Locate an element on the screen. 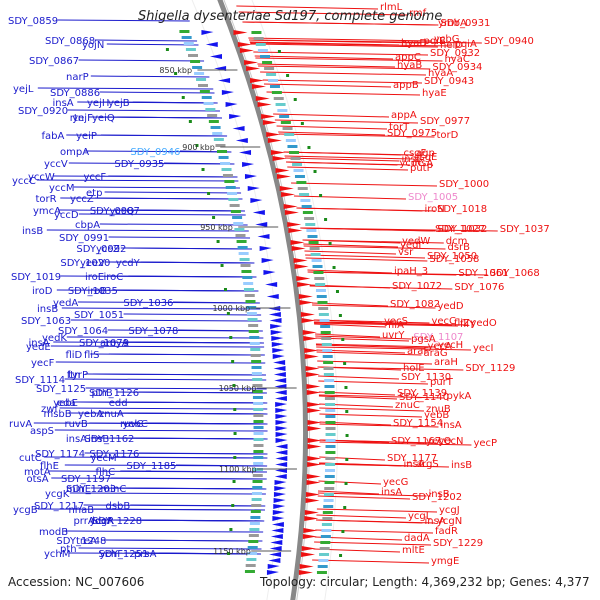  gene-label: ycgB is located at coordinates (25, 510).